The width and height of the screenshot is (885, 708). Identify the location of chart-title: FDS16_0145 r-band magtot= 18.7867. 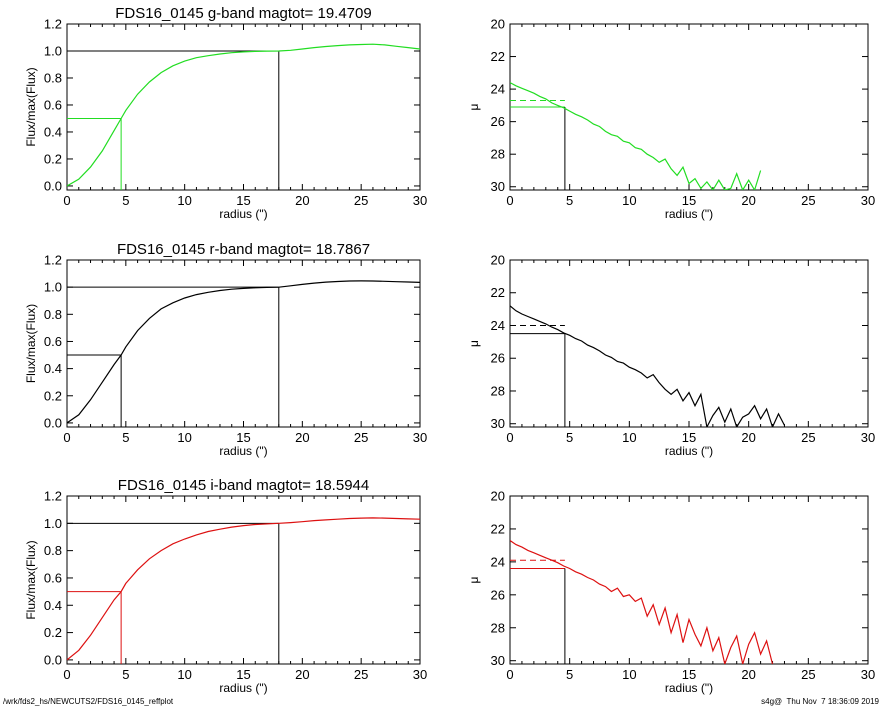
(243, 249).